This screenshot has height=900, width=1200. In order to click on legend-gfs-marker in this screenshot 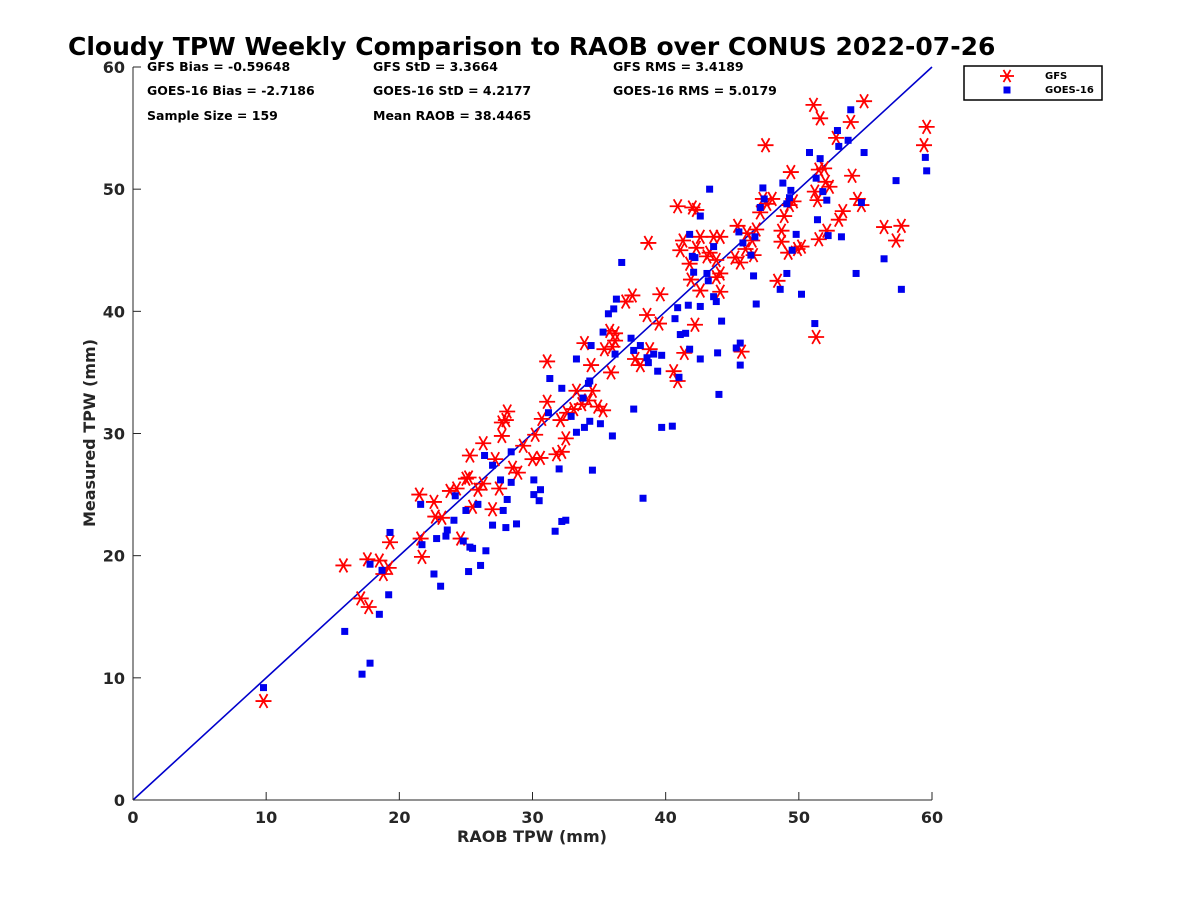, I will do `click(1007, 76)`.